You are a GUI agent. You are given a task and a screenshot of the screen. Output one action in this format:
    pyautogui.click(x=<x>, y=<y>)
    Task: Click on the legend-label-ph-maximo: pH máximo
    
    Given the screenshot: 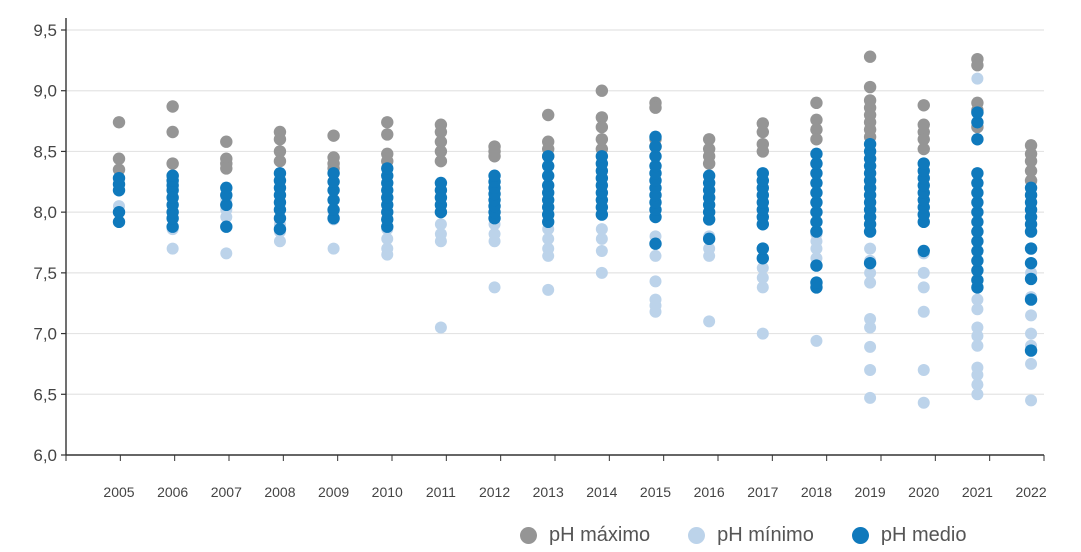 What is the action you would take?
    pyautogui.click(x=600, y=535)
    